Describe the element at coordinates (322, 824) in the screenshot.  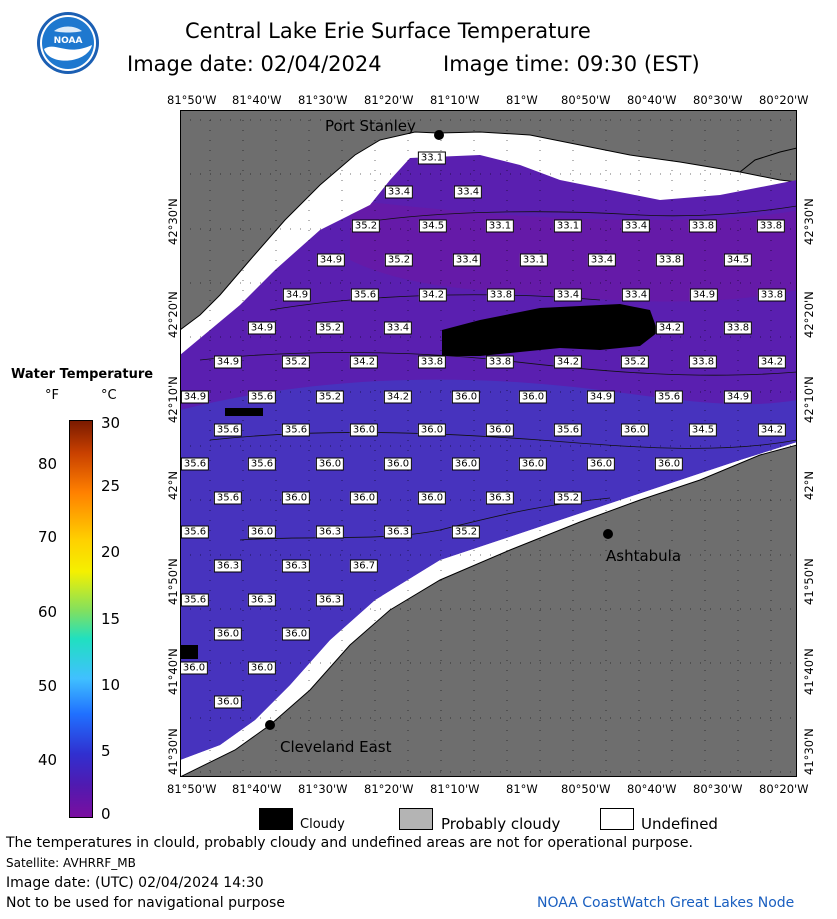
I see `legend-label-cloudy: Cloudy` at that location.